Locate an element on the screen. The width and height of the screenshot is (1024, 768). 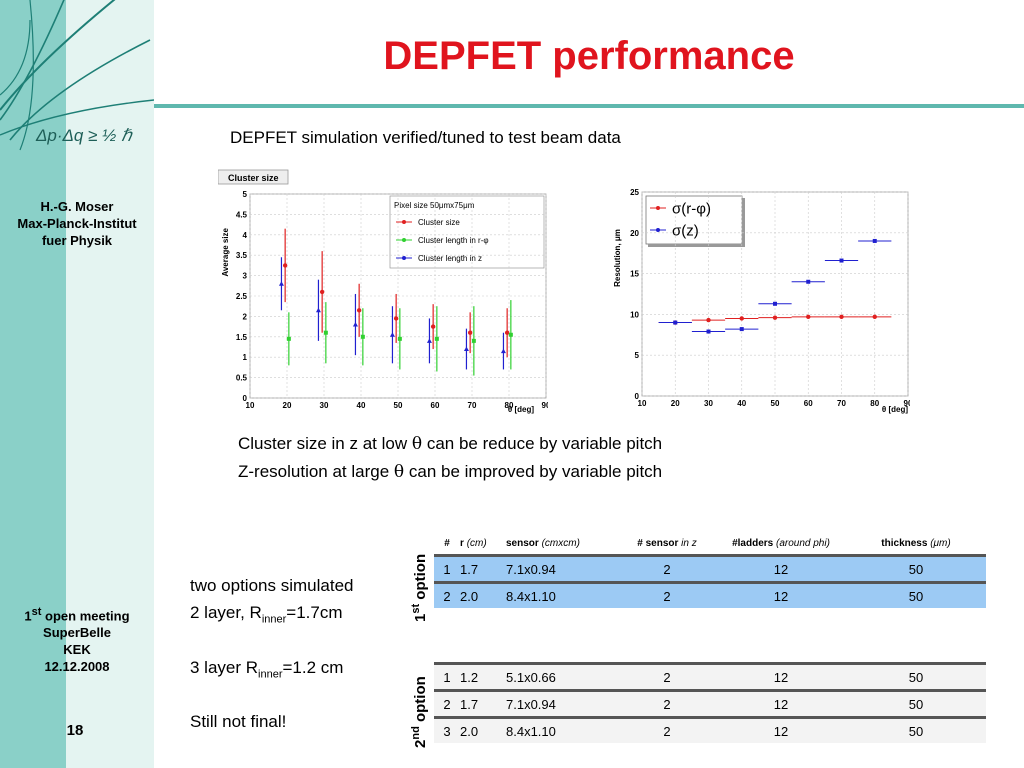
y-tick-label: 1 is located at coordinates (245, 357).